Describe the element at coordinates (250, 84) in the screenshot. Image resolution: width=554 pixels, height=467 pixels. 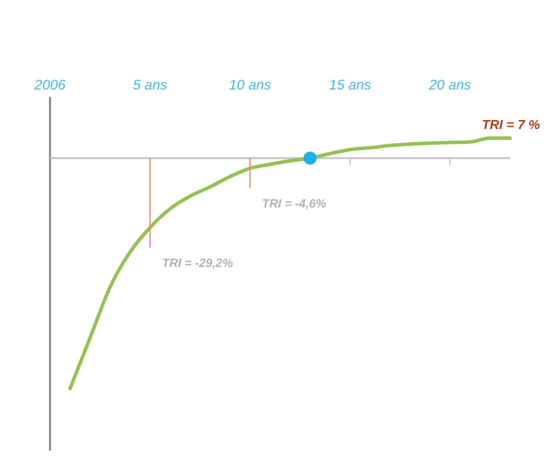
I see `x-tick-label: 10 ans` at that location.